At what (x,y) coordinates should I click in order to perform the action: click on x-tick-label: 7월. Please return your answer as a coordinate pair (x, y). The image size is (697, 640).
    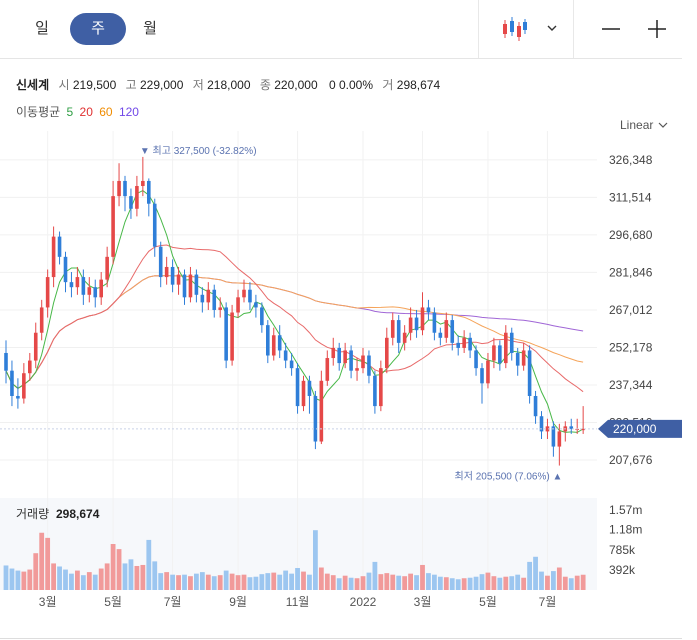
    Looking at the image, I should click on (548, 602).